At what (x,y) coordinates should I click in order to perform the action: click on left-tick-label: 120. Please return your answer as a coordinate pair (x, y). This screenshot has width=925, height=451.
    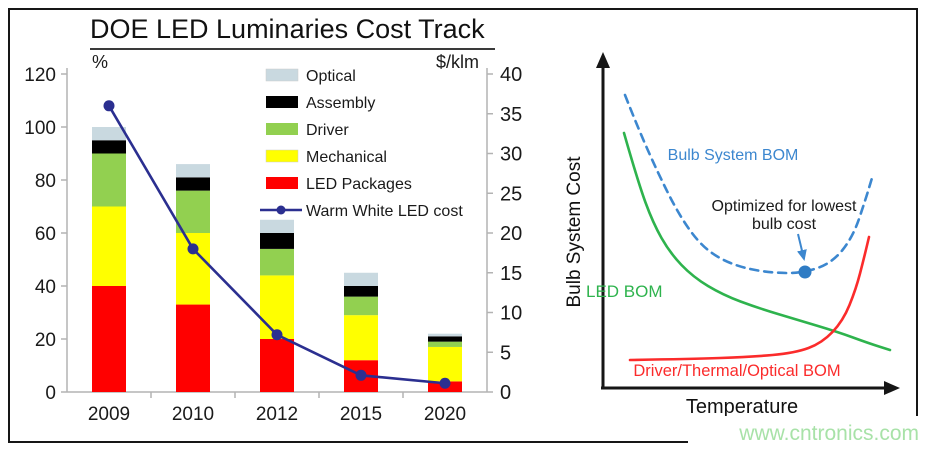
    Looking at the image, I should click on (40, 75).